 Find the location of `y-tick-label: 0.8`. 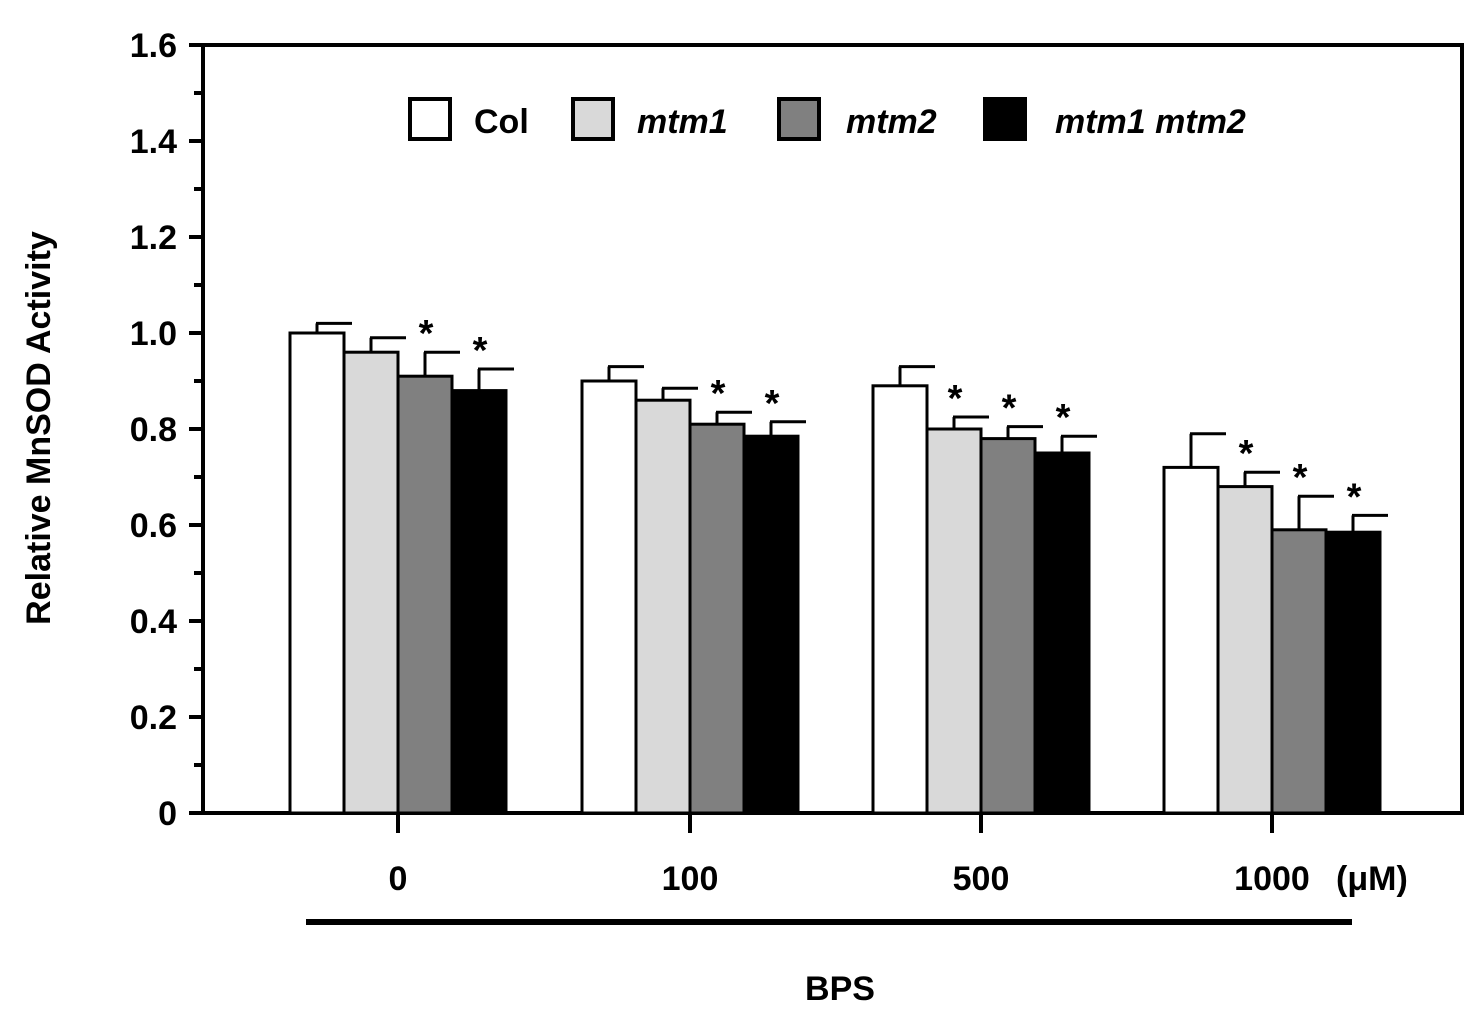

y-tick-label: 0.8 is located at coordinates (153, 430).